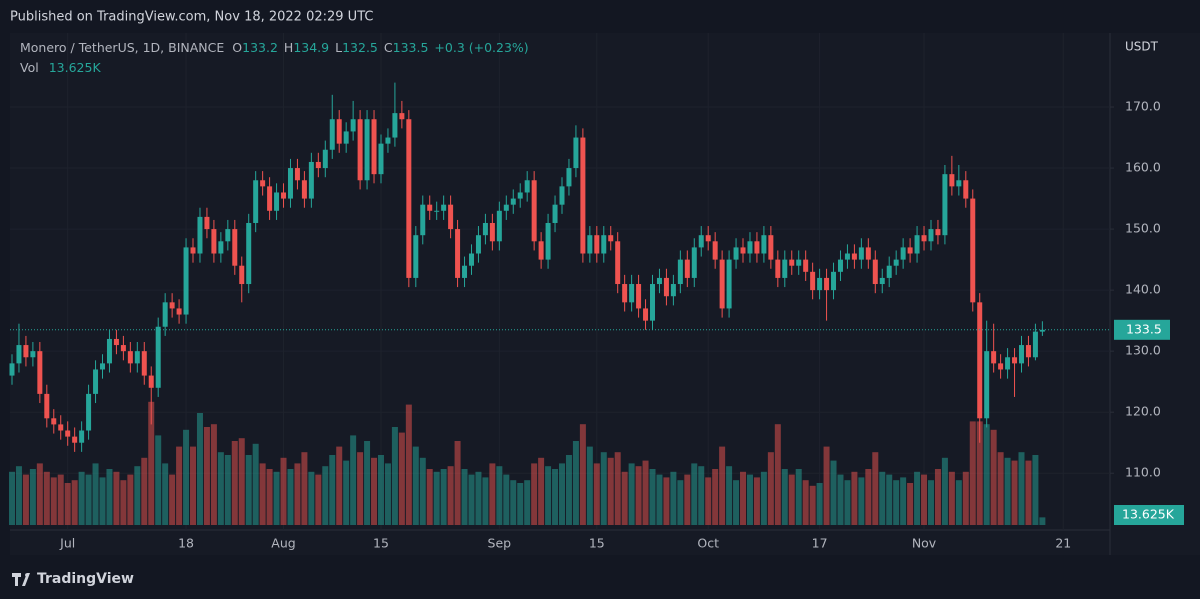  I want to click on volume-name: Vol, so click(29, 67).